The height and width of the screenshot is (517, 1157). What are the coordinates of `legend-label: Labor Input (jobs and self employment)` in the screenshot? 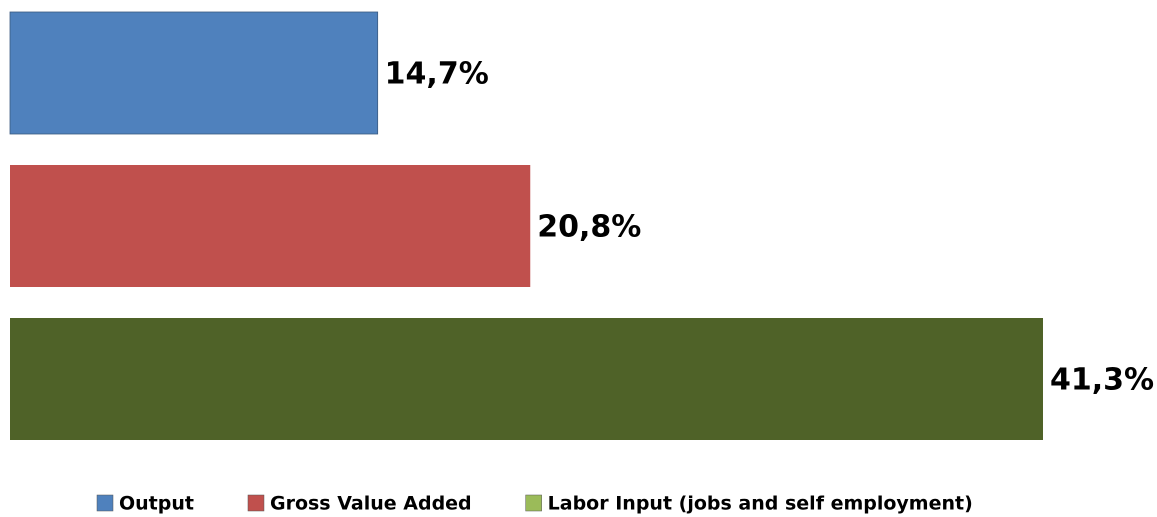 It's located at (760, 504).